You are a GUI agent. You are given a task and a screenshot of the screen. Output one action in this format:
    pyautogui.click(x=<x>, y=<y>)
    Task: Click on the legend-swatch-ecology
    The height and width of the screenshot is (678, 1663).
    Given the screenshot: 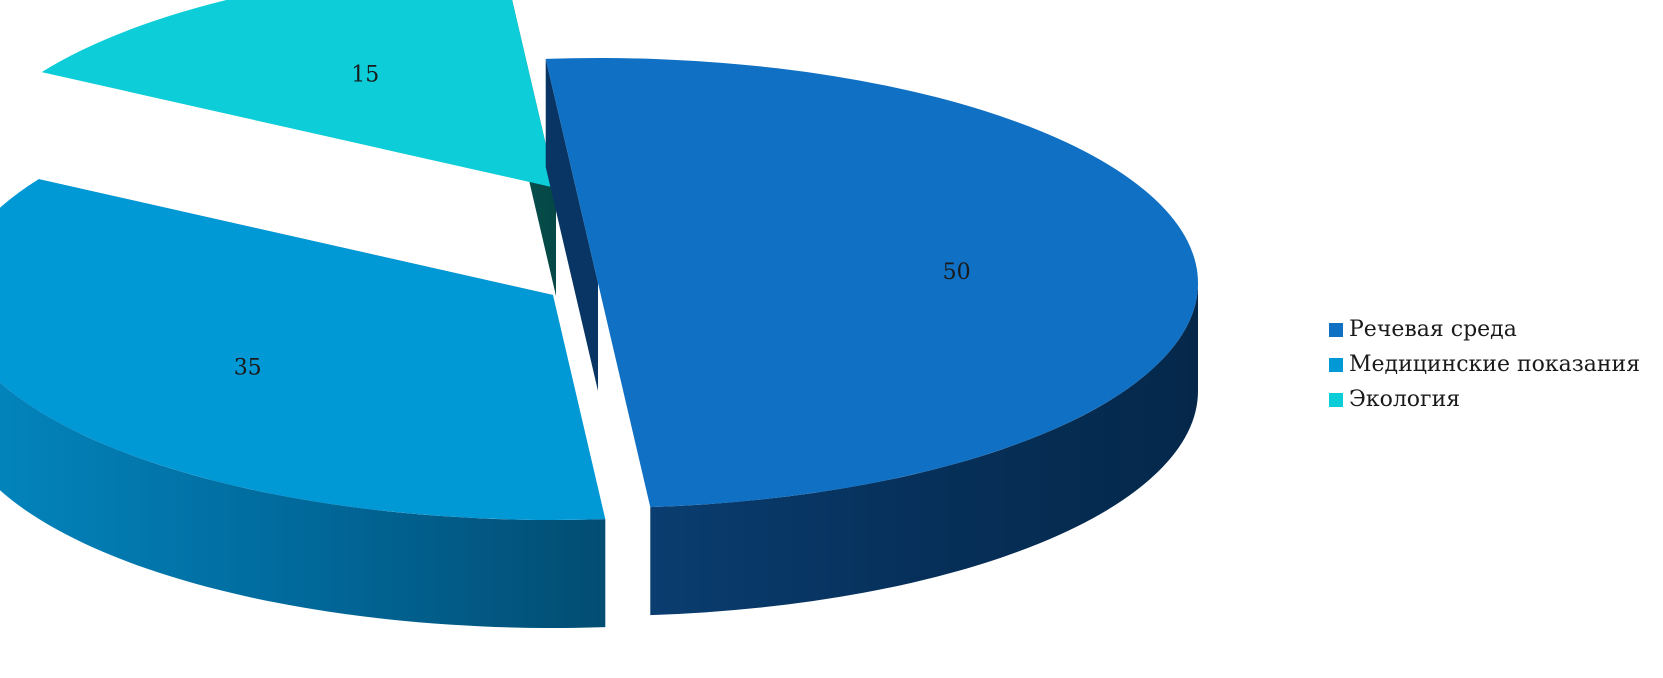 What is the action you would take?
    pyautogui.click(x=1336, y=399)
    